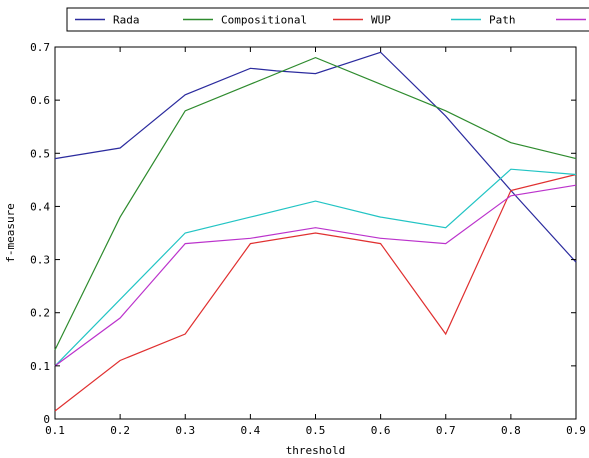 The height and width of the screenshot is (458, 589). What do you see at coordinates (185, 430) in the screenshot?
I see `x-tick-label: 0.3` at bounding box center [185, 430].